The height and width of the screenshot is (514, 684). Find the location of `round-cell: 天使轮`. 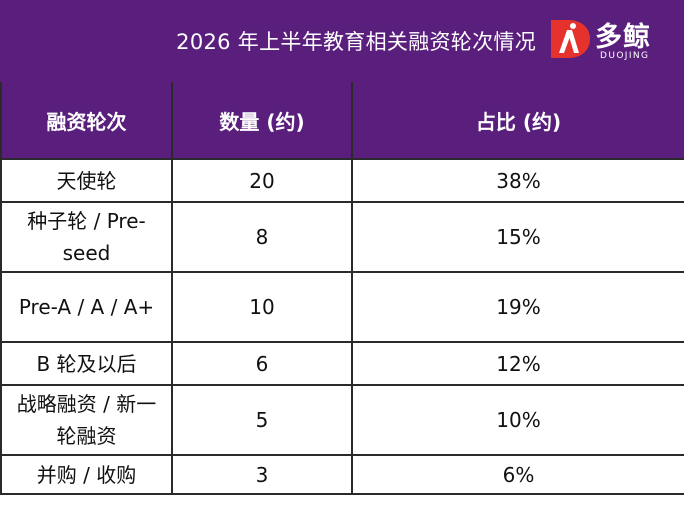

round-cell: 天使轮 is located at coordinates (86, 180).